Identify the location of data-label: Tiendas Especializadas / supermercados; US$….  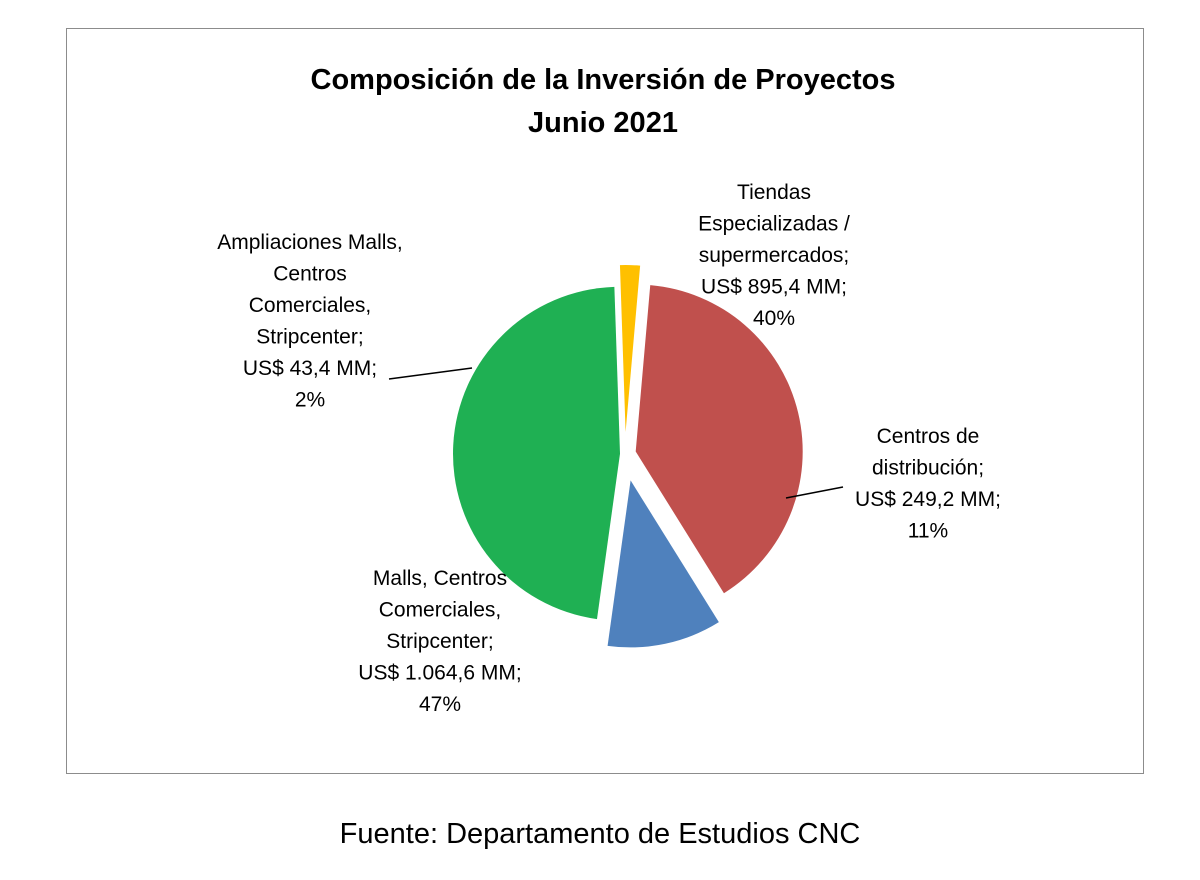
(774, 255).